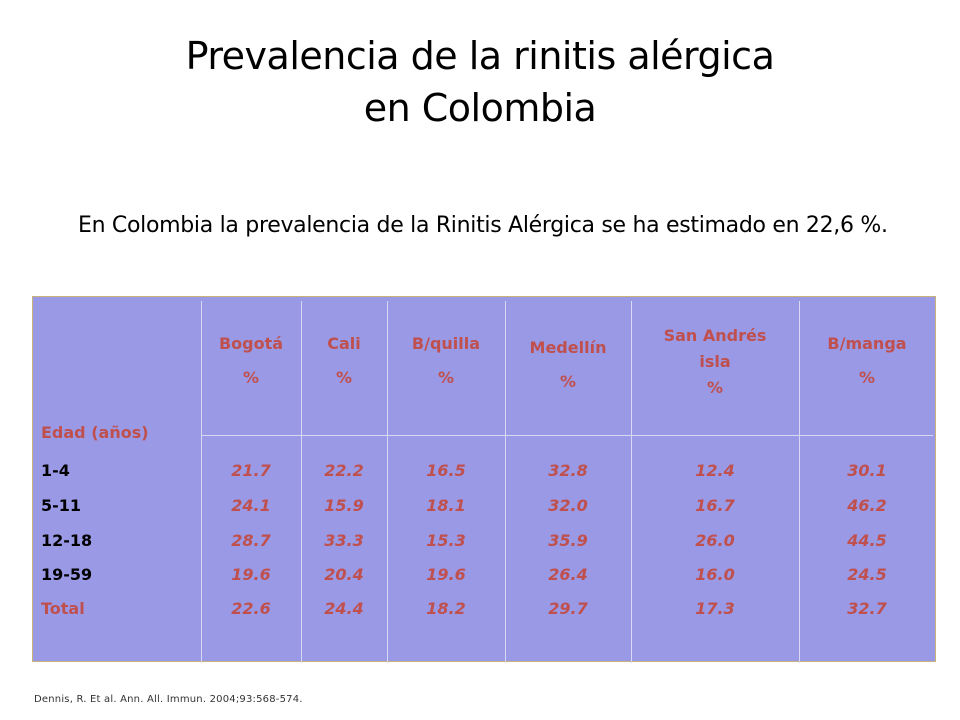 This screenshot has width=960, height=720. I want to click on table-cell: 20.4, so click(344, 574).